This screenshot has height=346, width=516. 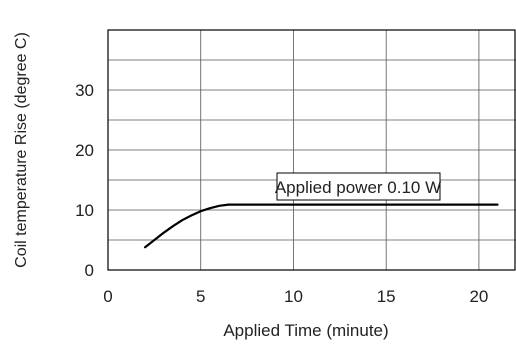 What do you see at coordinates (107, 296) in the screenshot?
I see `x-tick-label: 0` at bounding box center [107, 296].